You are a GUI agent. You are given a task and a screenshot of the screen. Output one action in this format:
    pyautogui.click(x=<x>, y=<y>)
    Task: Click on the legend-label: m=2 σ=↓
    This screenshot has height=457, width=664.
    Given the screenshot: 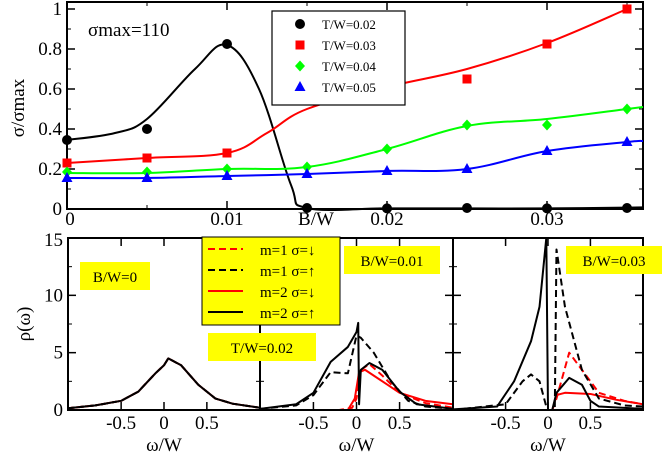 What is the action you would take?
    pyautogui.click(x=287, y=293)
    